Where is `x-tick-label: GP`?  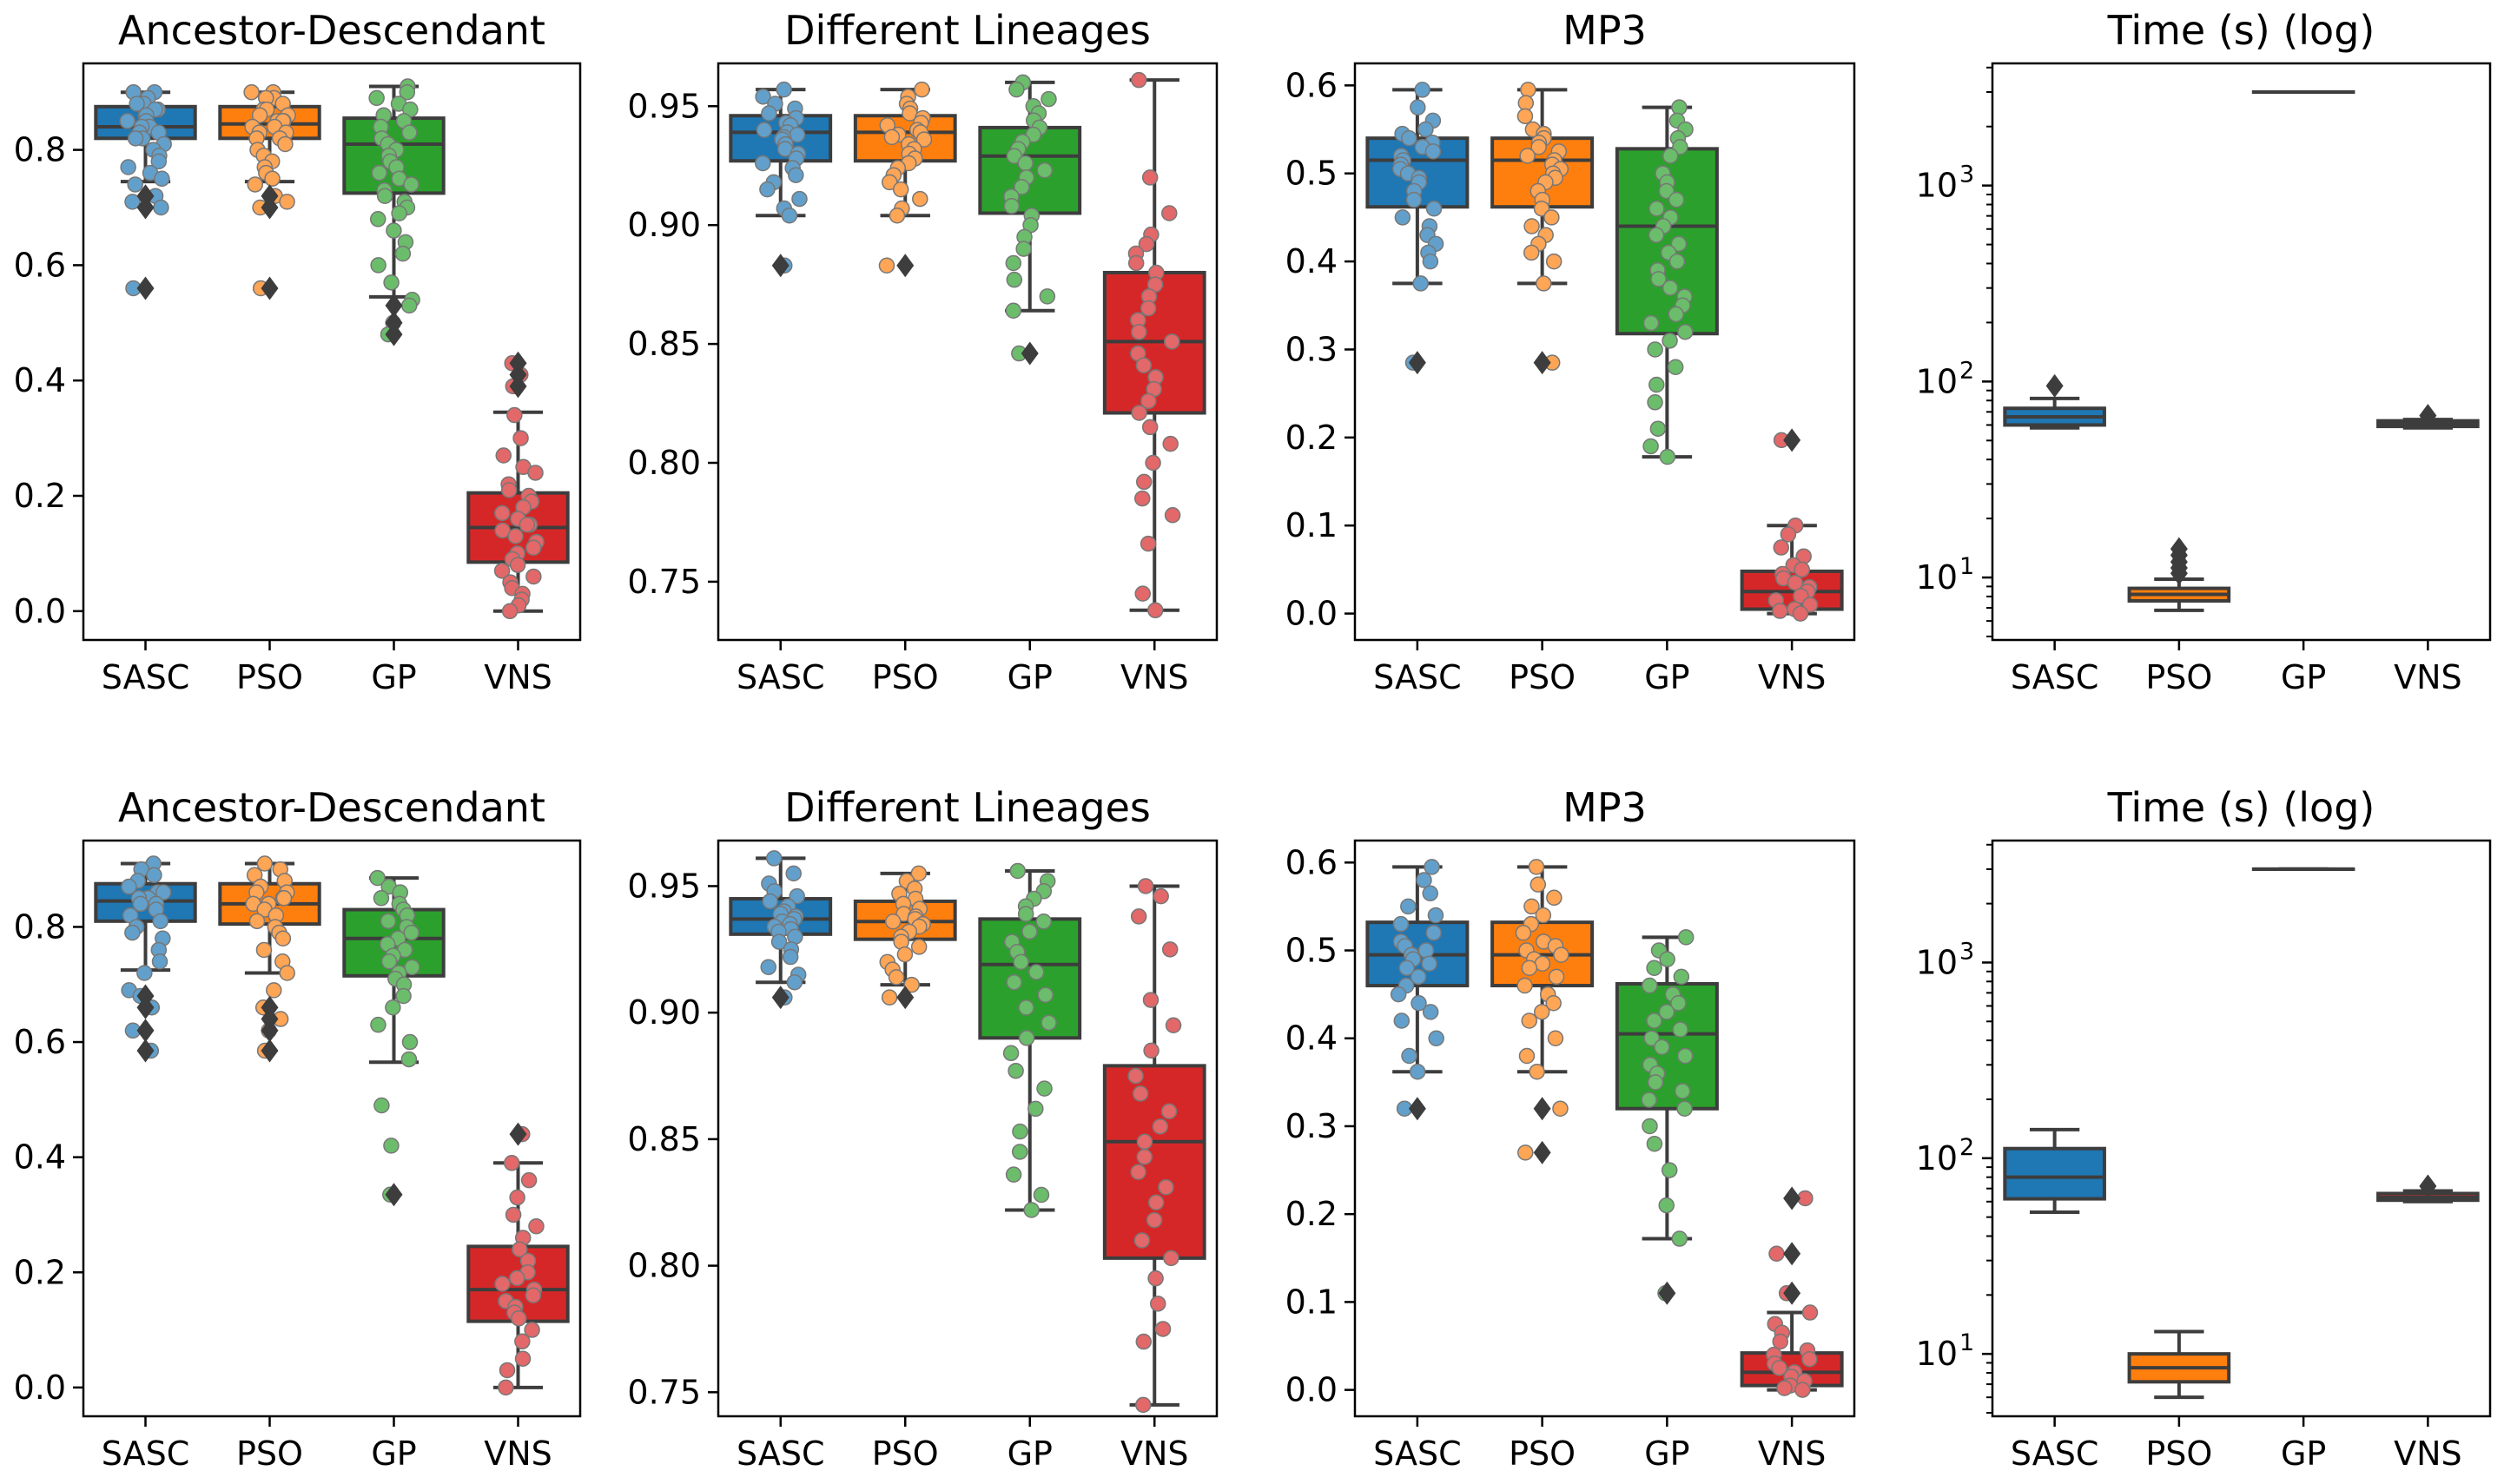
x-tick-label: GP is located at coordinates (2303, 677).